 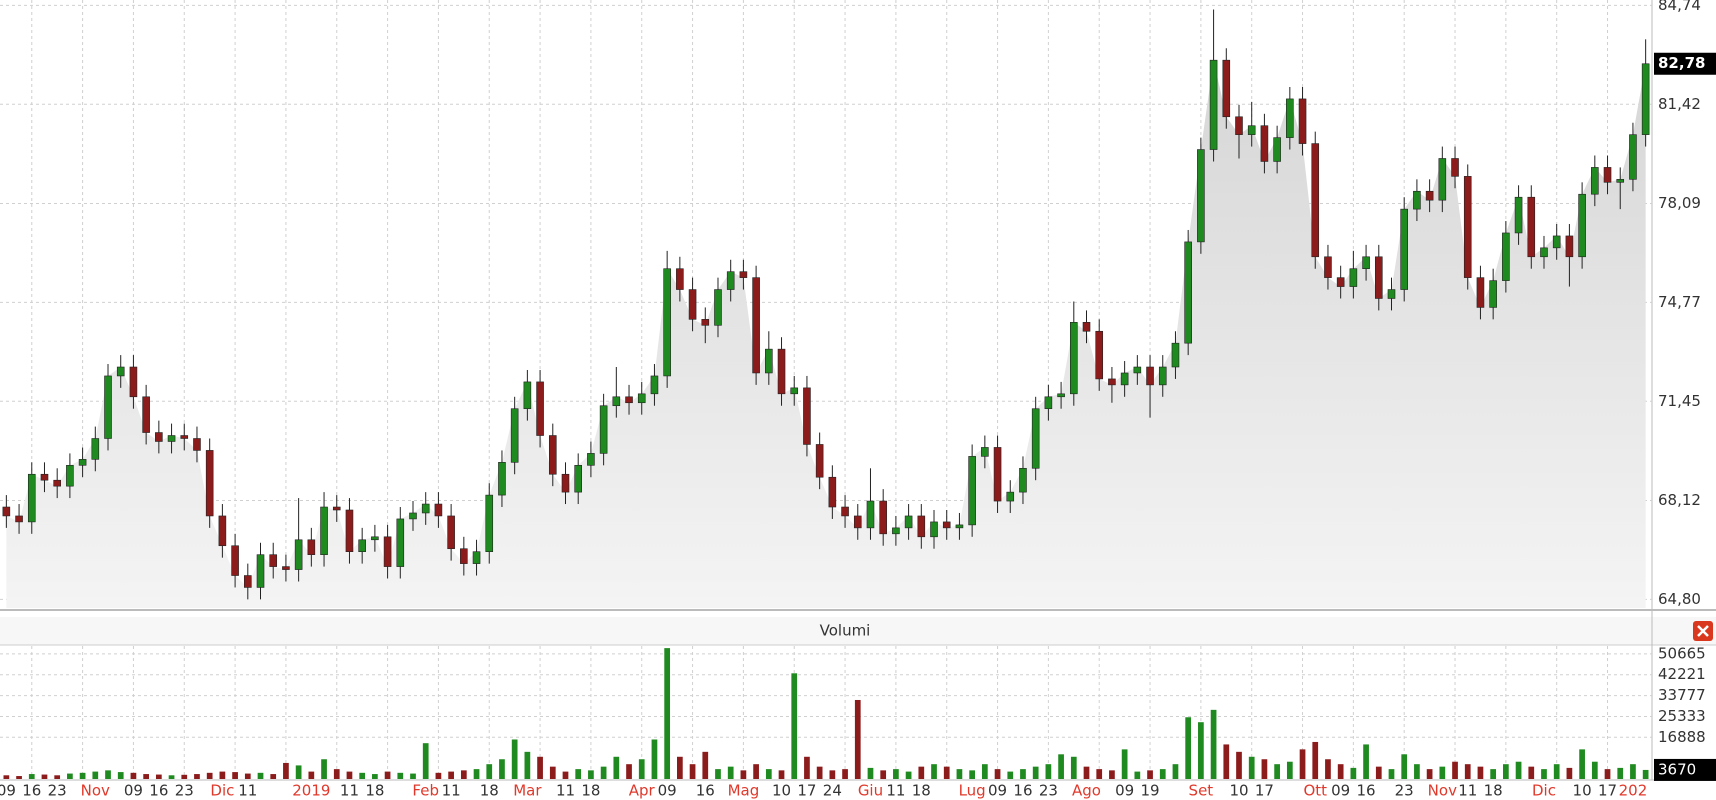 What do you see at coordinates (1633, 791) in the screenshot?
I see `x-tick-label: 202` at bounding box center [1633, 791].